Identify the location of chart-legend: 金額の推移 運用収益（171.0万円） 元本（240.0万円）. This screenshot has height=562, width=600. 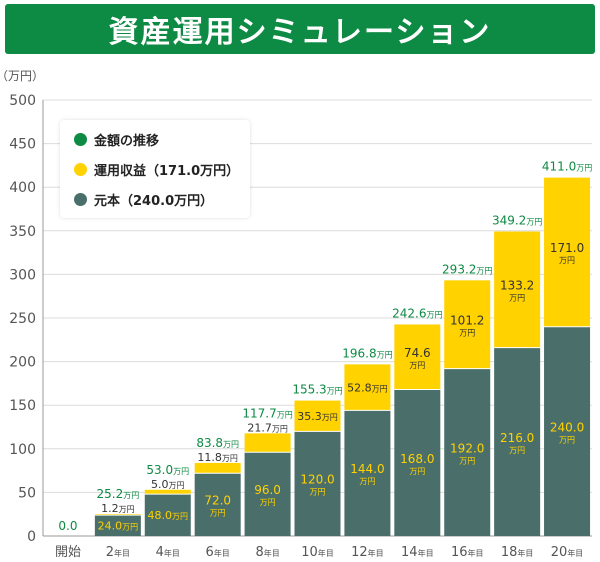
(155, 169).